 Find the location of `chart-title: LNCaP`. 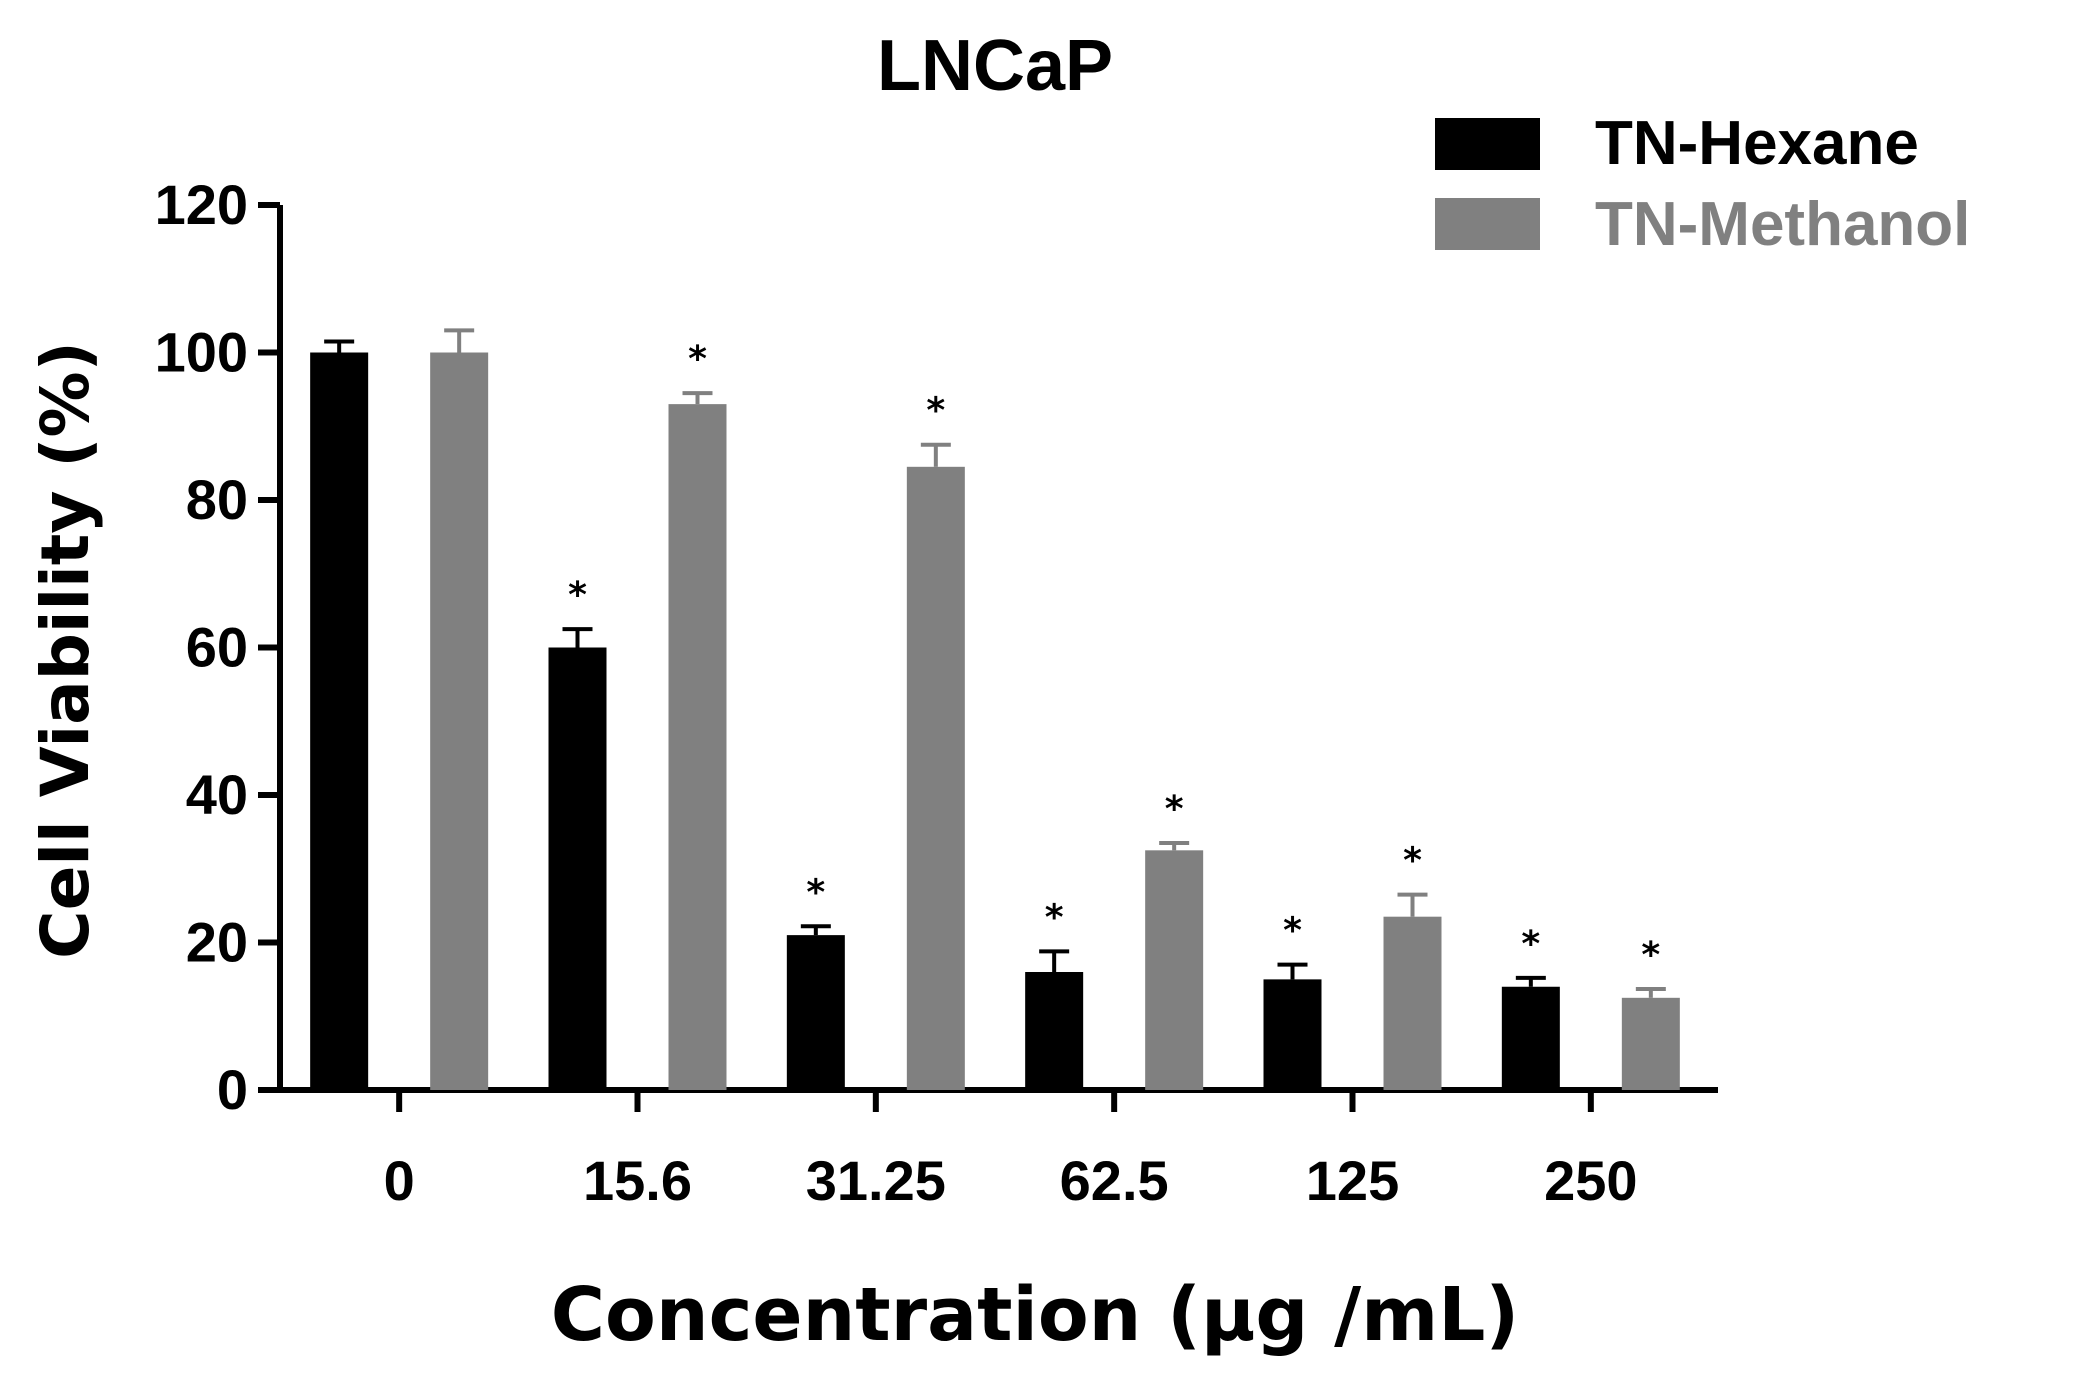

chart-title: LNCaP is located at coordinates (995, 66).